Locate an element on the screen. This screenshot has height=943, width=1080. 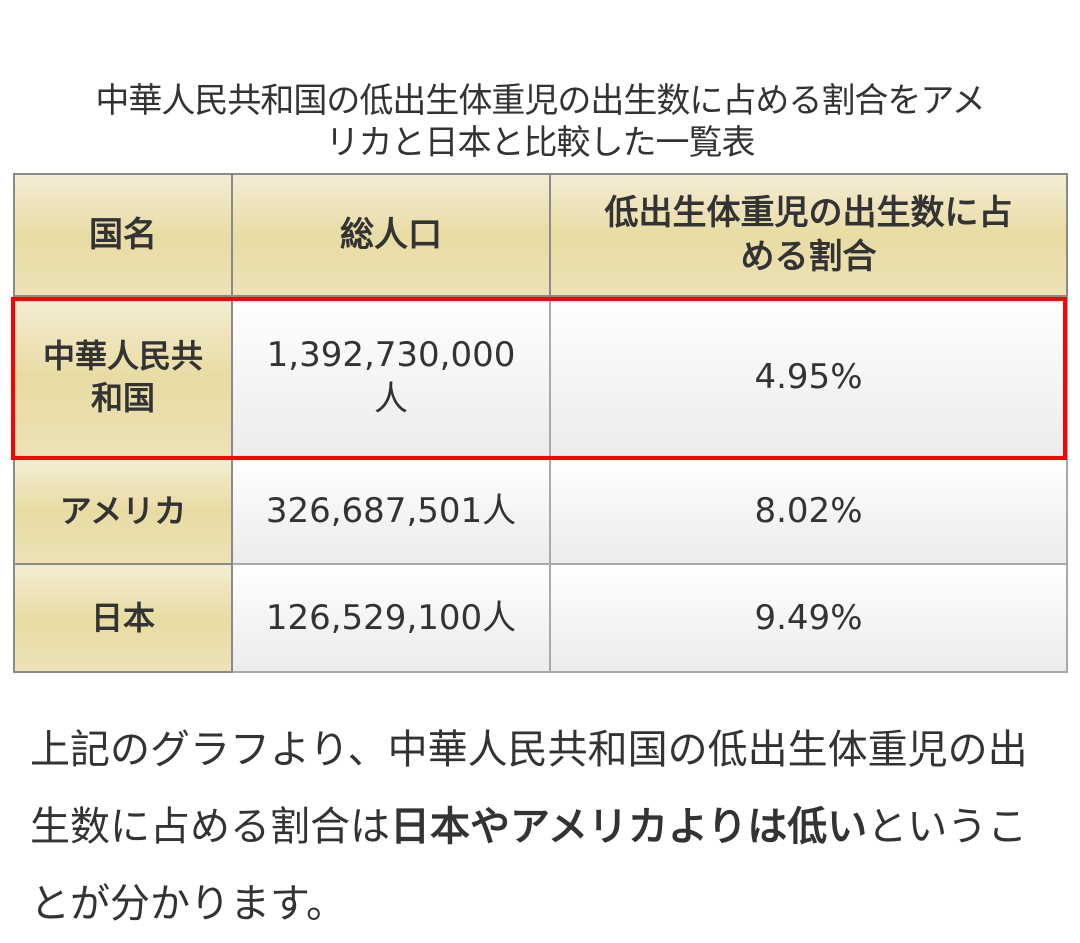
cell-ratio-japan: 9.49% is located at coordinates (808, 618).